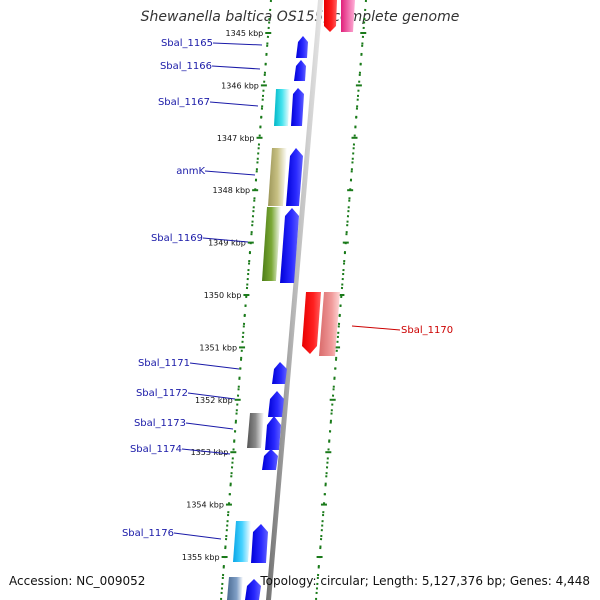 The height and width of the screenshot is (600, 600). What do you see at coordinates (184, 102) in the screenshot?
I see `gene-label-sbal-1167: Sbal_1167` at bounding box center [184, 102].